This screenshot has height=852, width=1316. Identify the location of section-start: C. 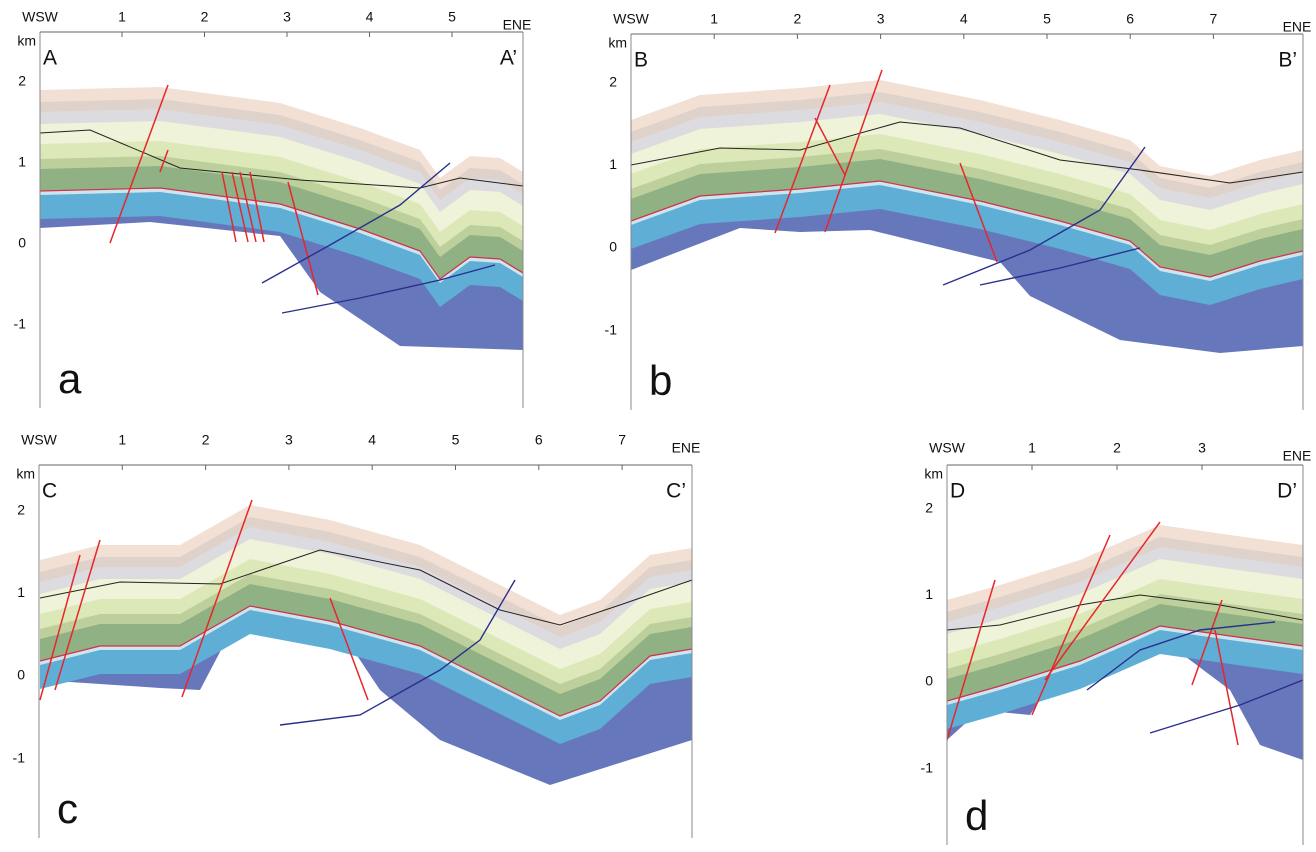
(49, 491).